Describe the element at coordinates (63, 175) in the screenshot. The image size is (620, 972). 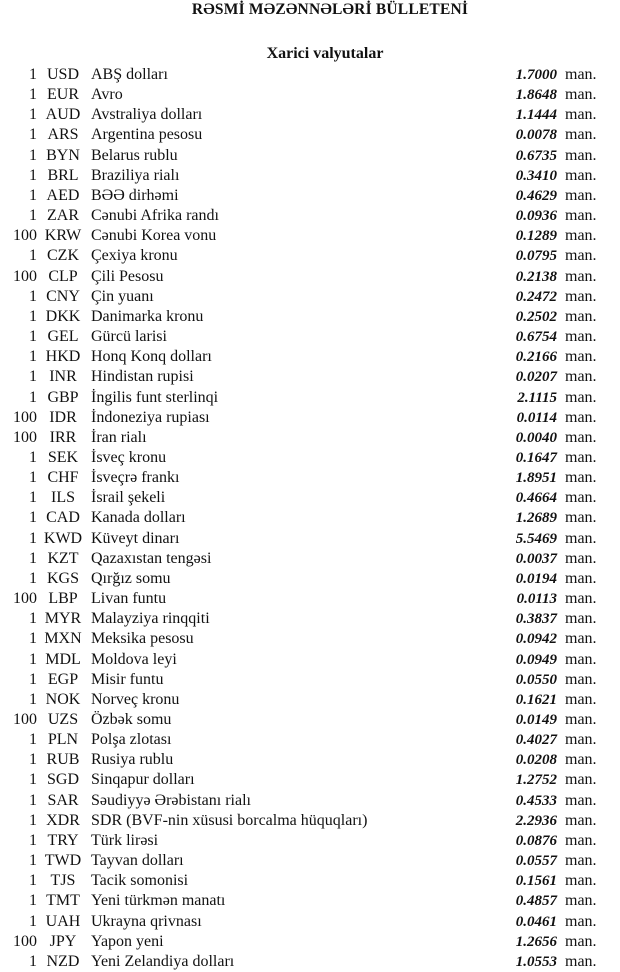
I see `currency-code: BRL` at that location.